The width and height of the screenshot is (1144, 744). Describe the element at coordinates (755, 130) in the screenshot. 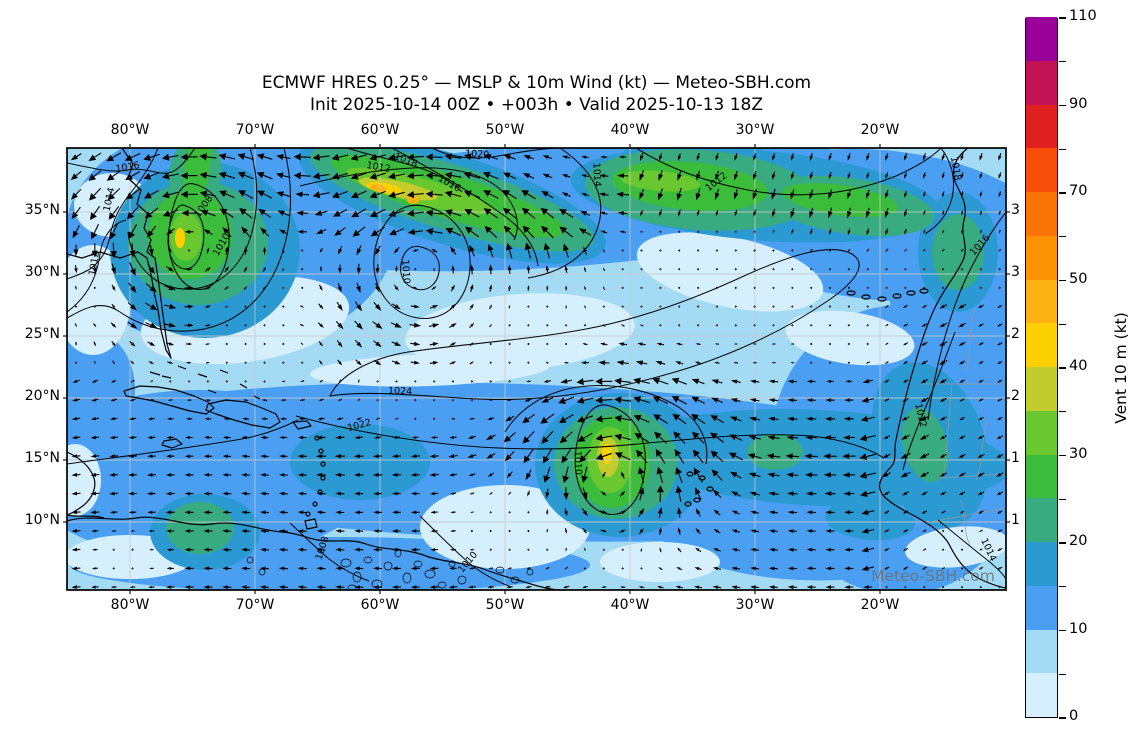

I see `lon-tick-label-top: 30°W` at that location.